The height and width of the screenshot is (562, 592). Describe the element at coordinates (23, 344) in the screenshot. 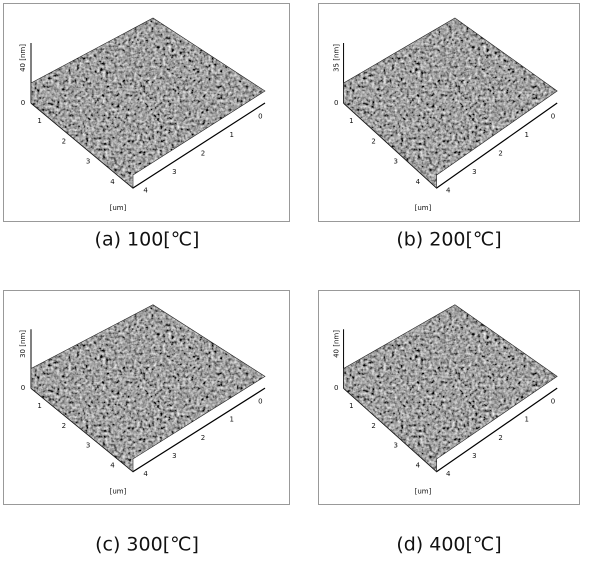

I see `z-label: 30 [nm]` at that location.